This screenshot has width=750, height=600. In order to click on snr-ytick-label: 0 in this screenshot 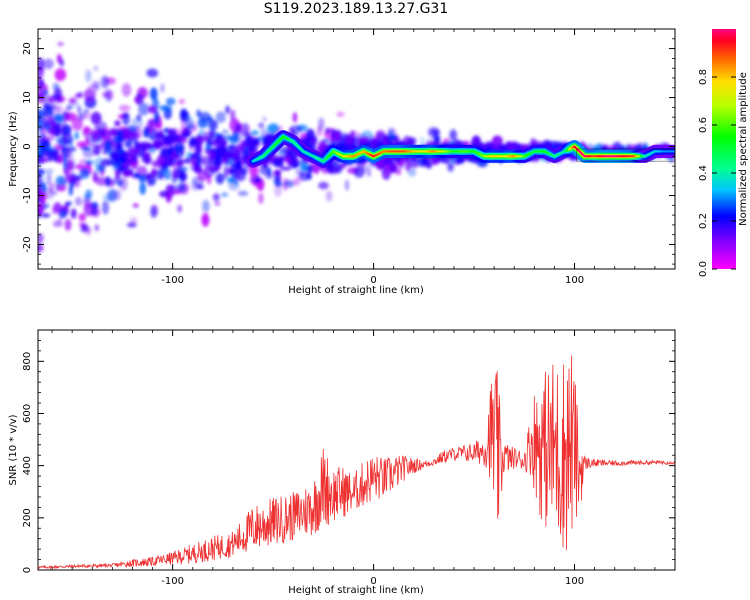, I will do `click(27, 570)`.